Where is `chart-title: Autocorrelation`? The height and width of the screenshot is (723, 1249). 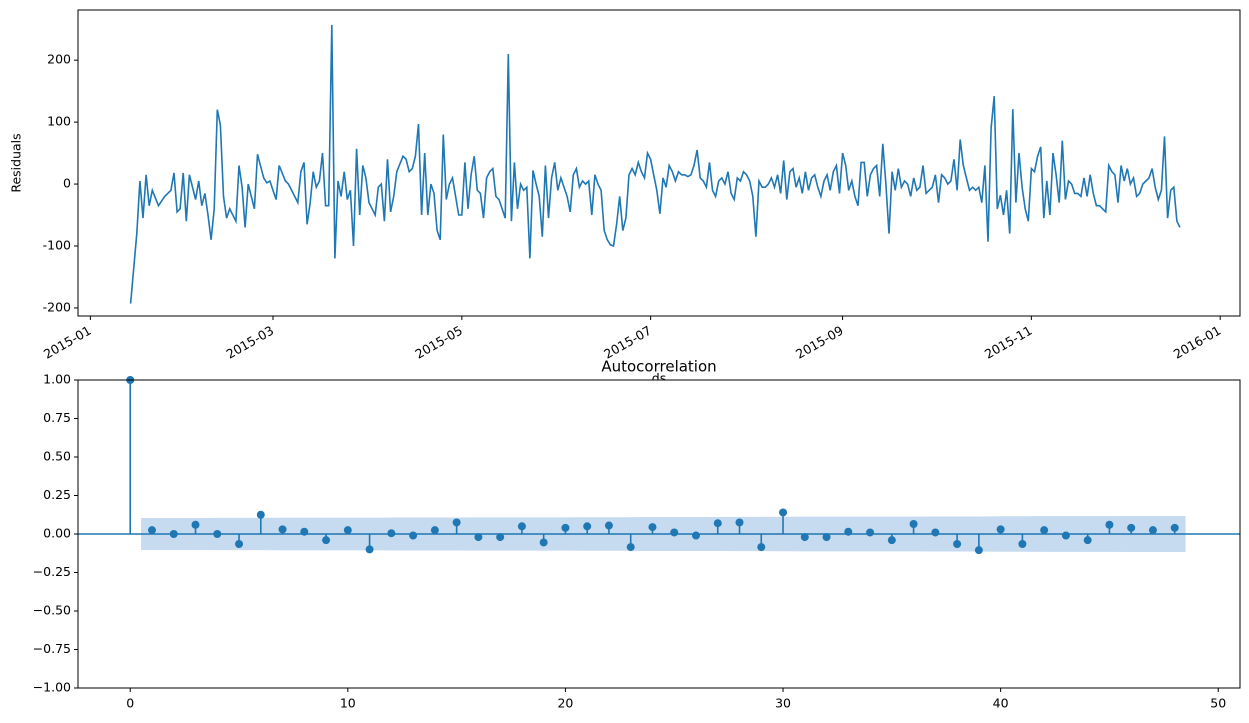 chart-title: Autocorrelation is located at coordinates (658, 367).